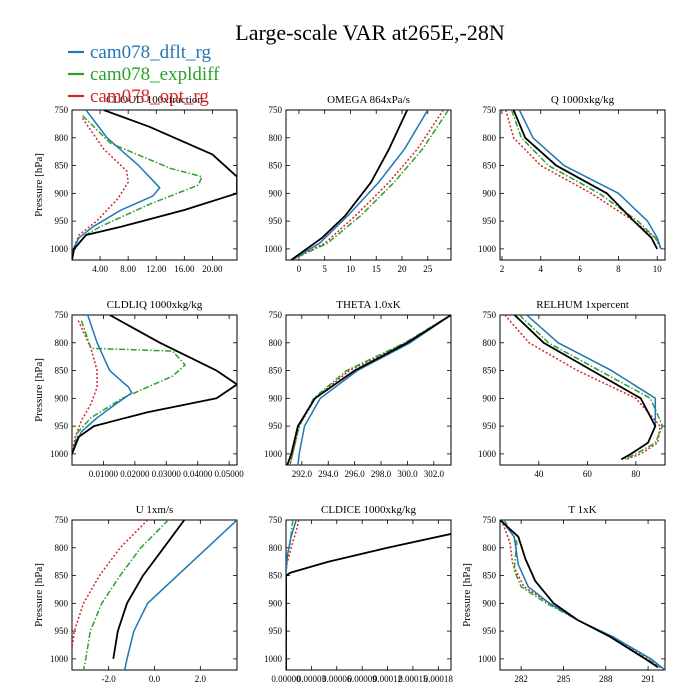  Describe the element at coordinates (155, 74) in the screenshot. I see `legend-label: cam078_expldiff` at that location.